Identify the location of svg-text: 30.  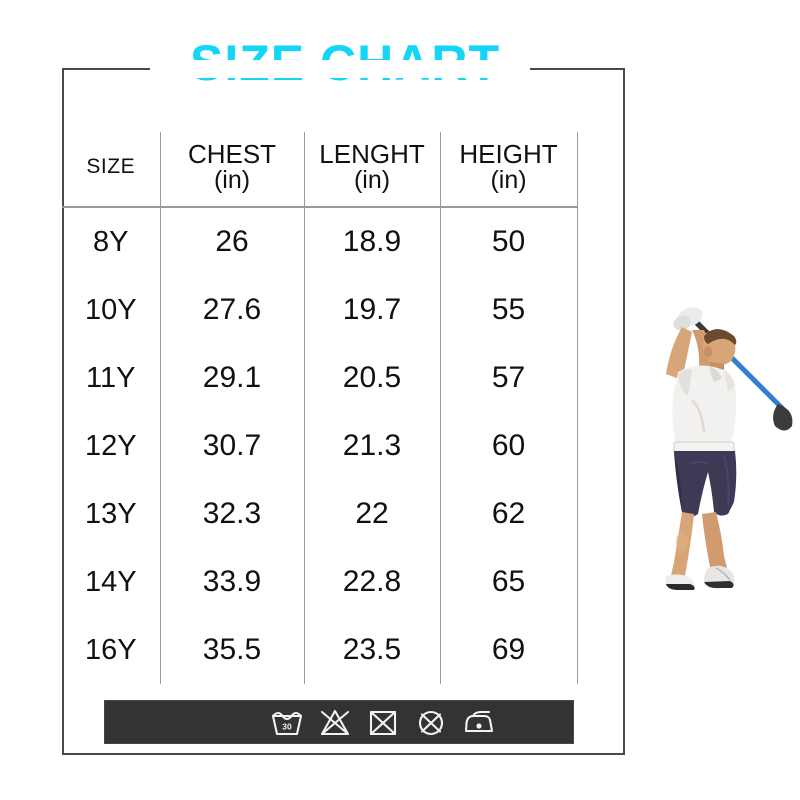
(287, 727).